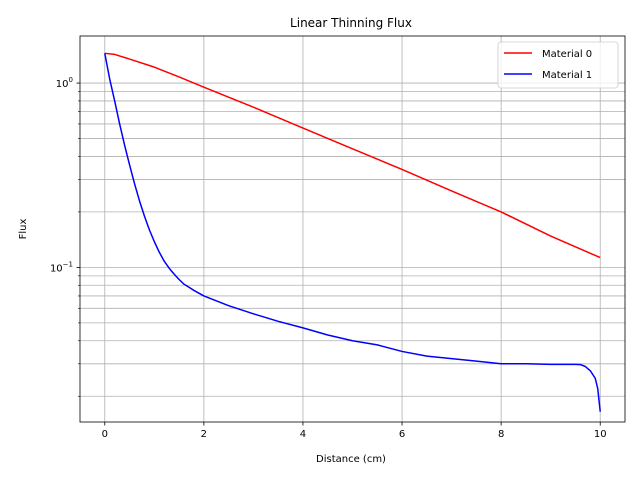 This screenshot has height=480, width=640. Describe the element at coordinates (501, 434) in the screenshot. I see `x-tick-label: 8` at that location.